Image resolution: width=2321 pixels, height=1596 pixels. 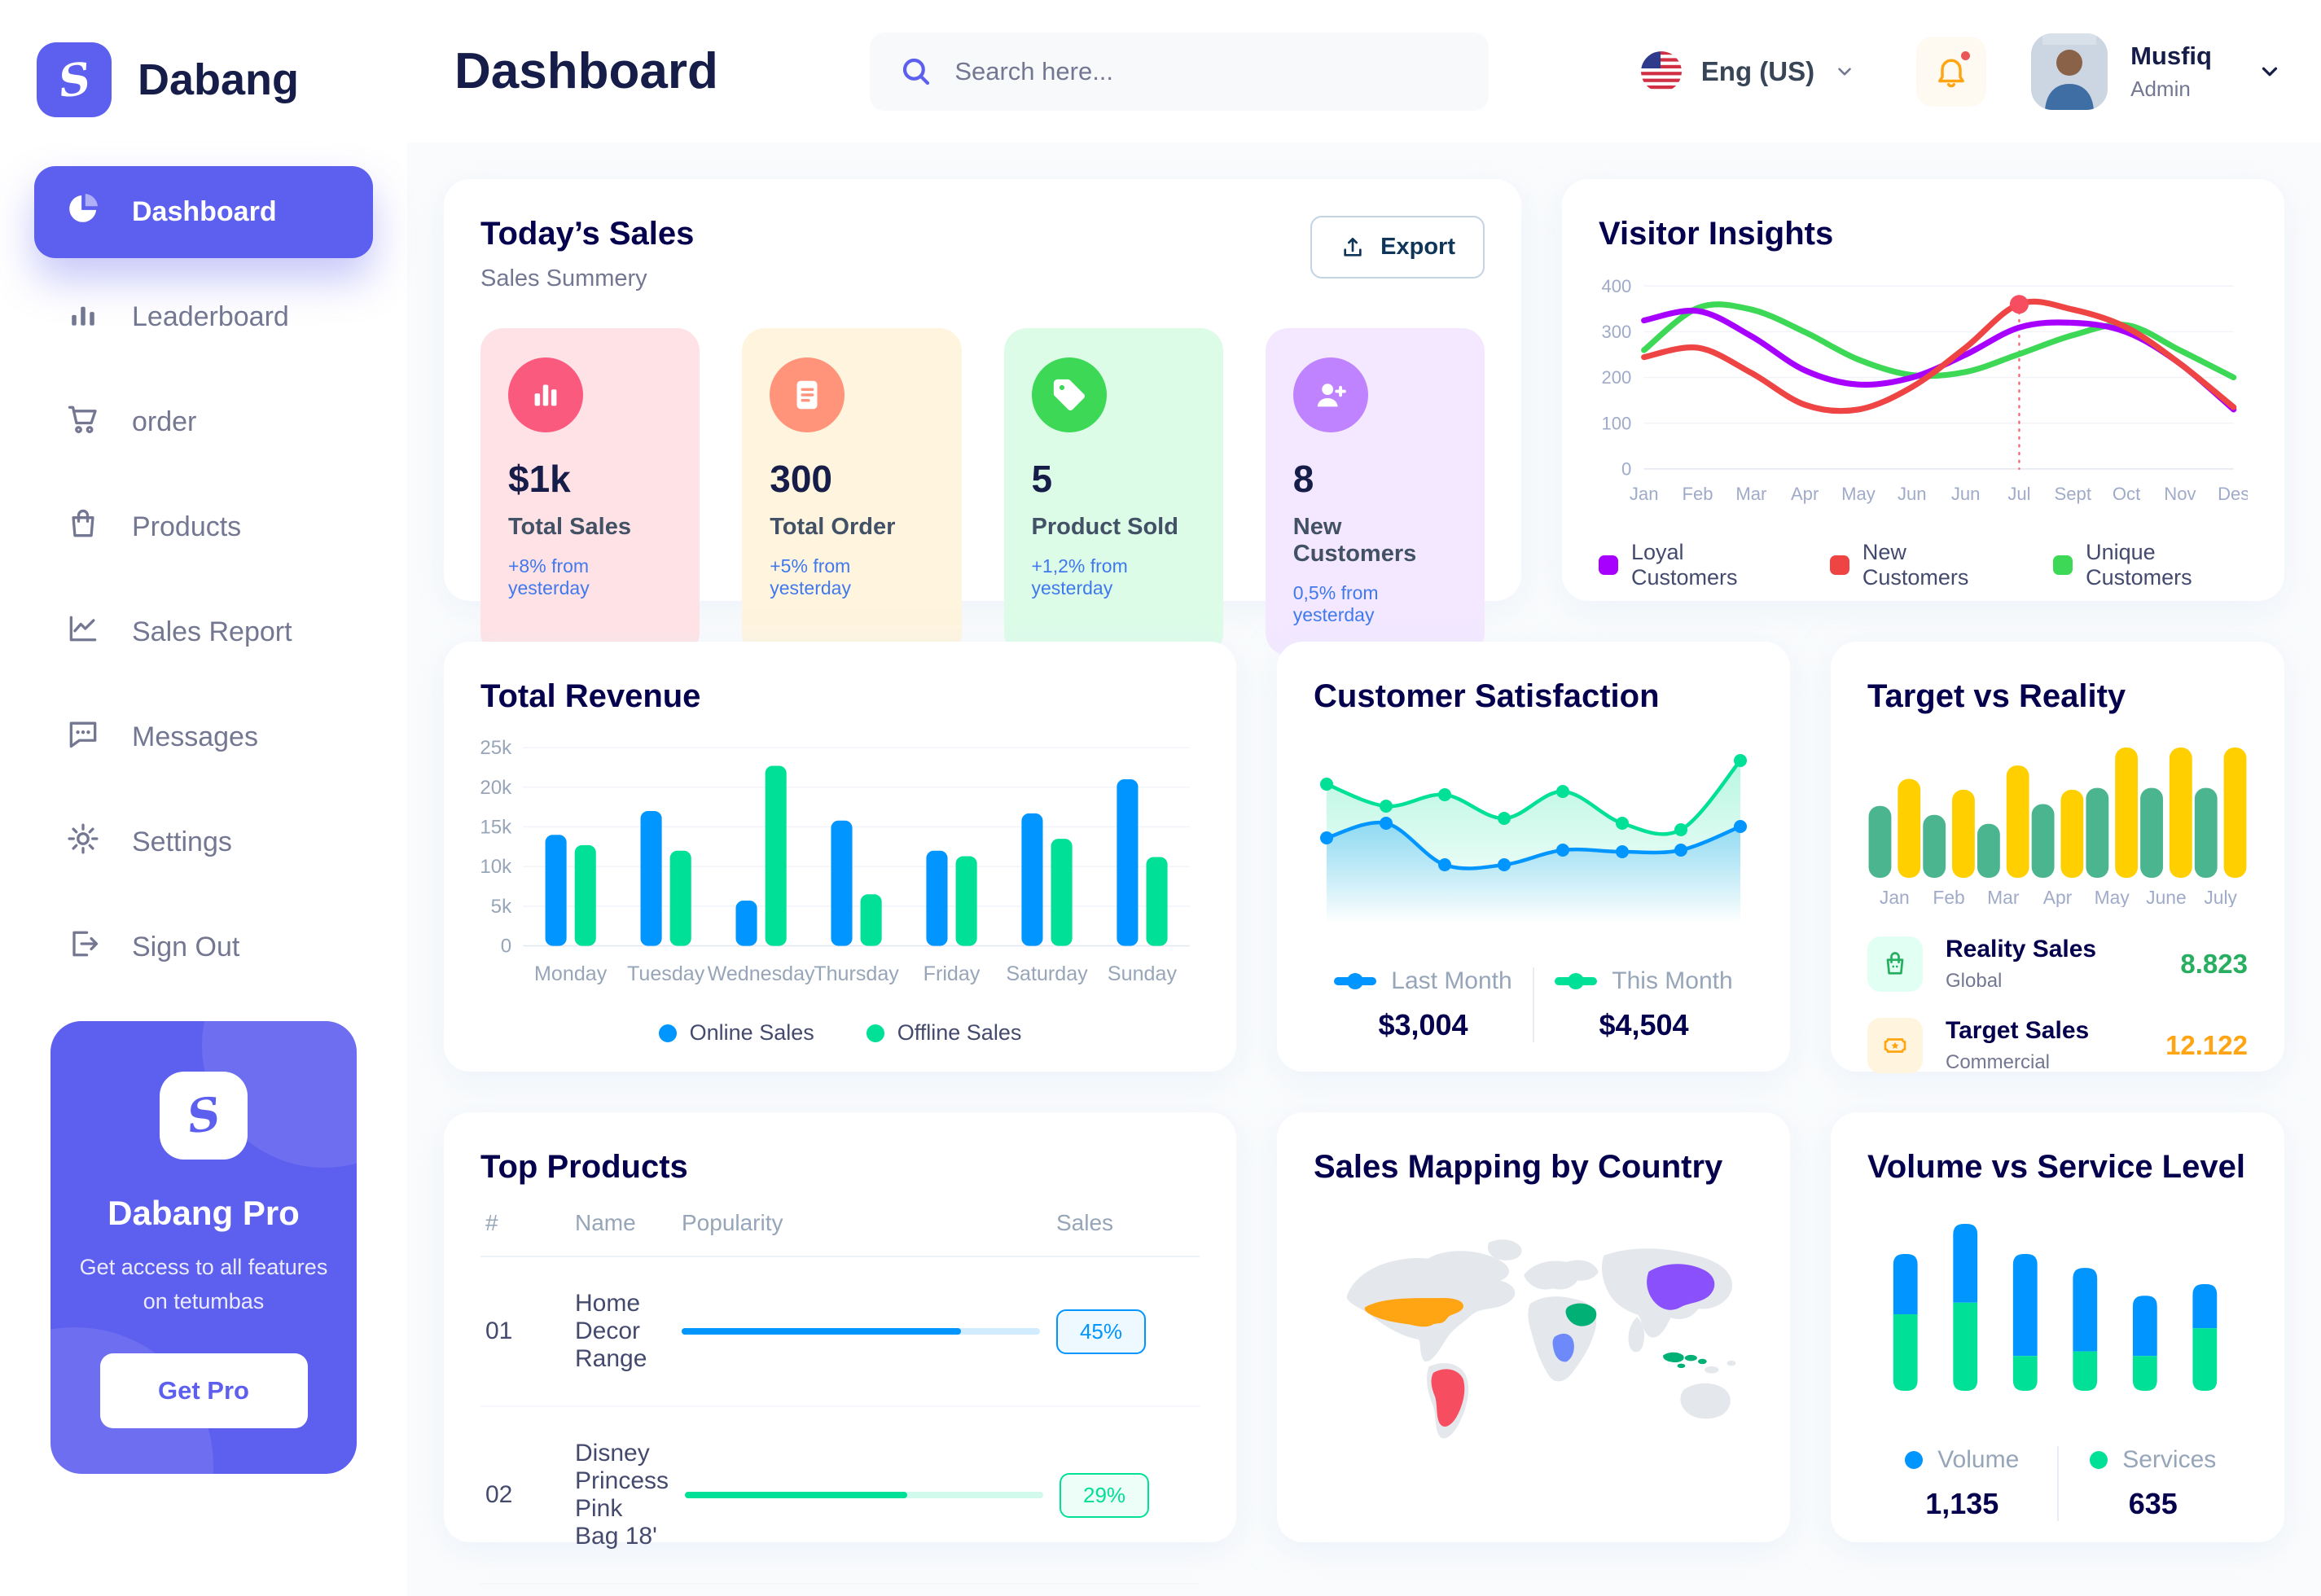 What do you see at coordinates (840, 1221) in the screenshot?
I see `top-products-header: # Name Popularity Sales` at bounding box center [840, 1221].